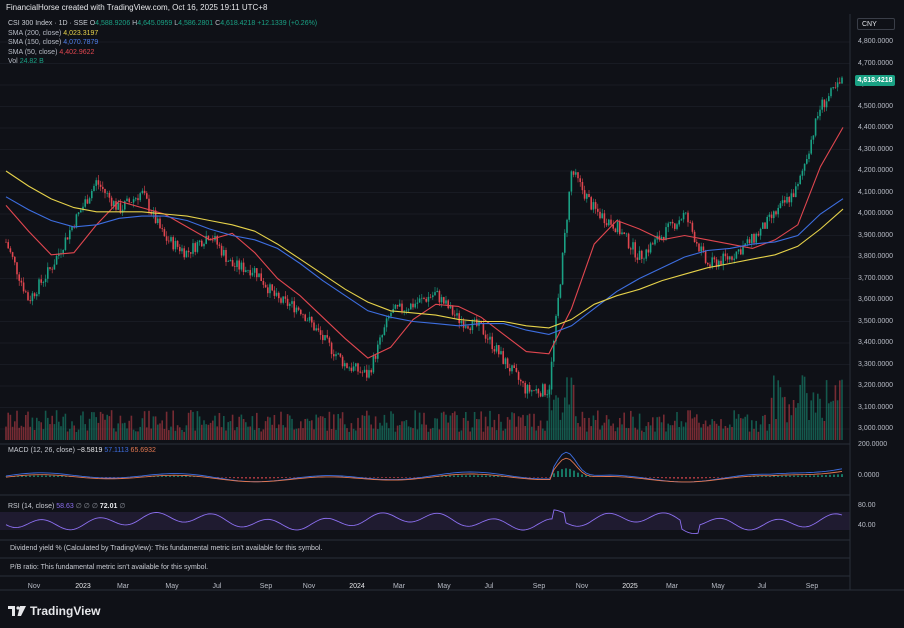 The image size is (904, 628). What do you see at coordinates (309, 586) in the screenshot?
I see `time-axis-label: Nov` at bounding box center [309, 586].